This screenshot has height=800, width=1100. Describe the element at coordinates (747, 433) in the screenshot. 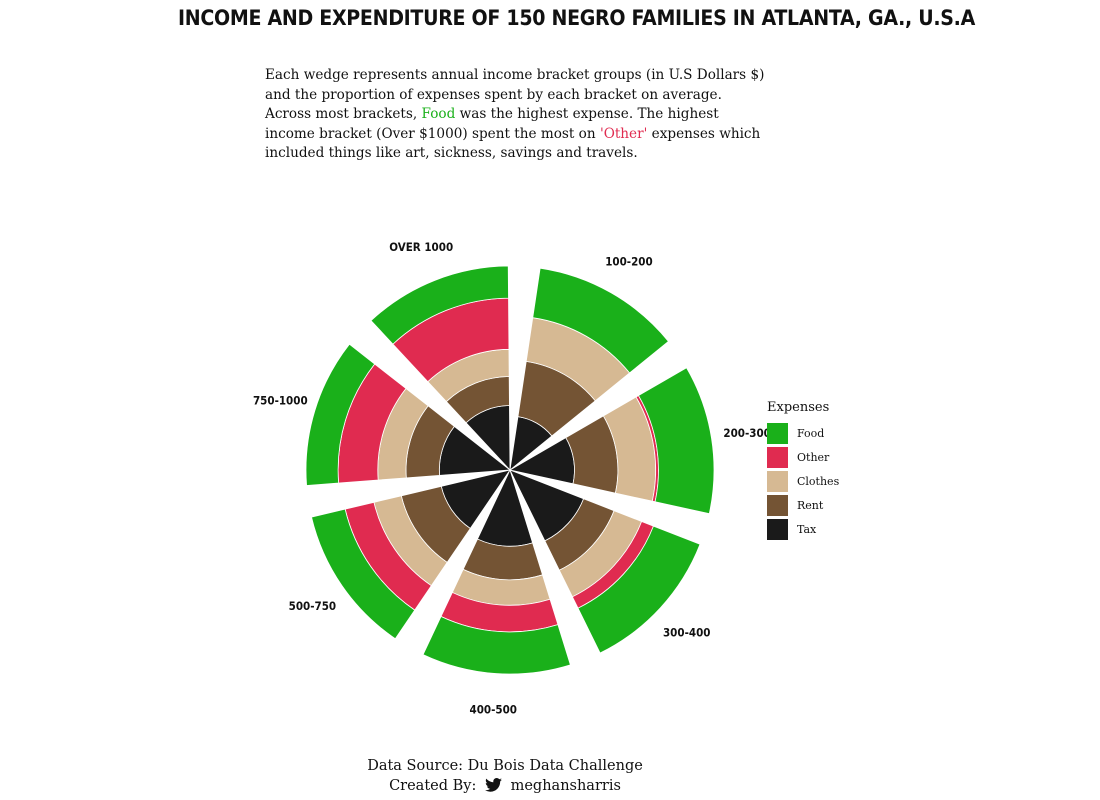

I see `category-label-200-300: 200-300` at that location.